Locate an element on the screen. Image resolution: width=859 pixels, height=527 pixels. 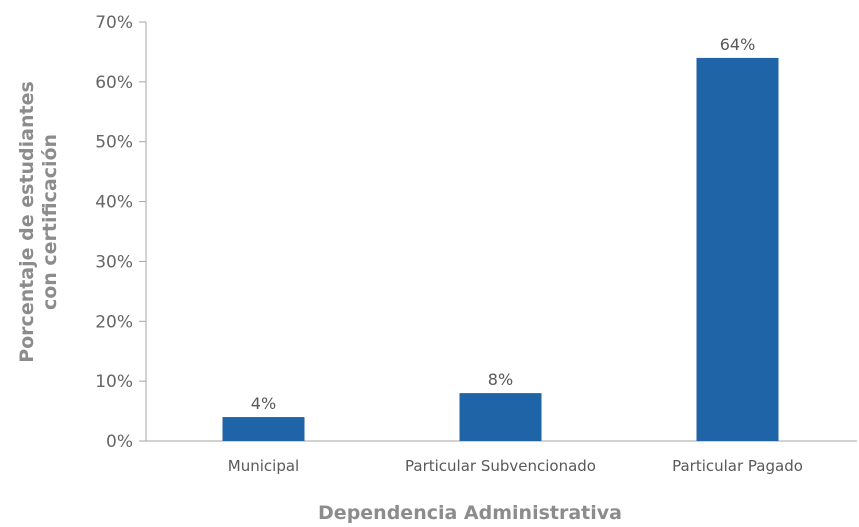
bar-municipal is located at coordinates (263, 429).